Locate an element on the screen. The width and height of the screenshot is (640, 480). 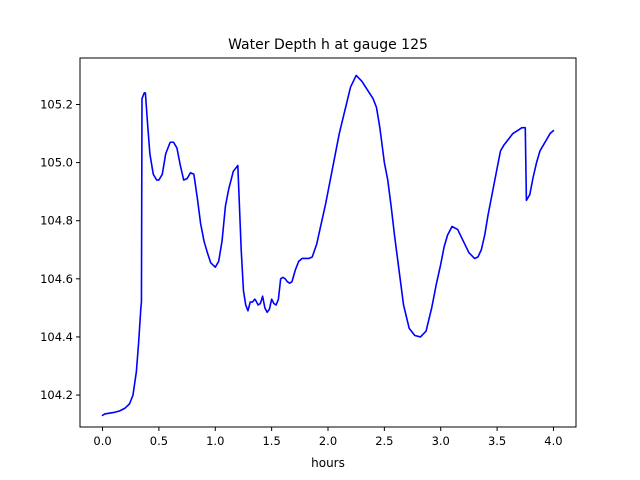
x-axis-ticks: 0.0 0.5 1.0 1.5 2.0 2.5 3.0 3.5 4.0 is located at coordinates (328, 437).